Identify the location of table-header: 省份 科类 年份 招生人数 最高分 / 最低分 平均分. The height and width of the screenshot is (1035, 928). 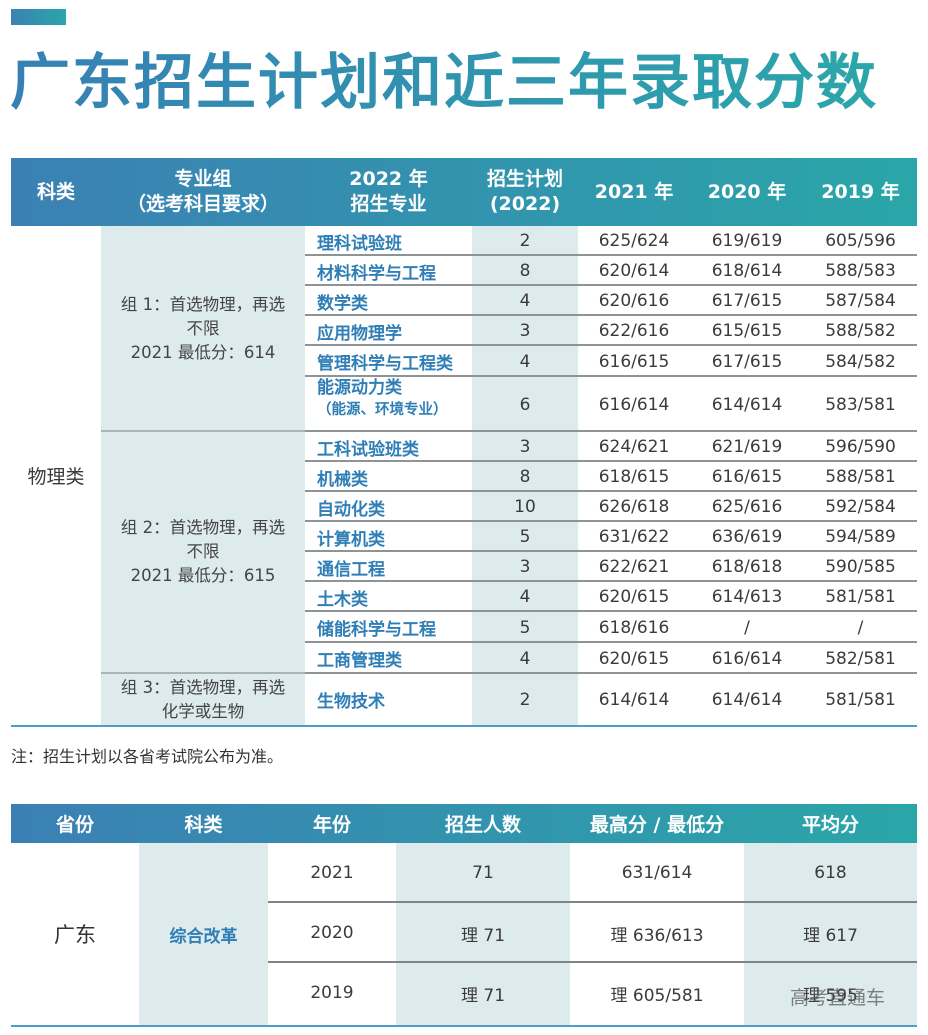
(464, 823).